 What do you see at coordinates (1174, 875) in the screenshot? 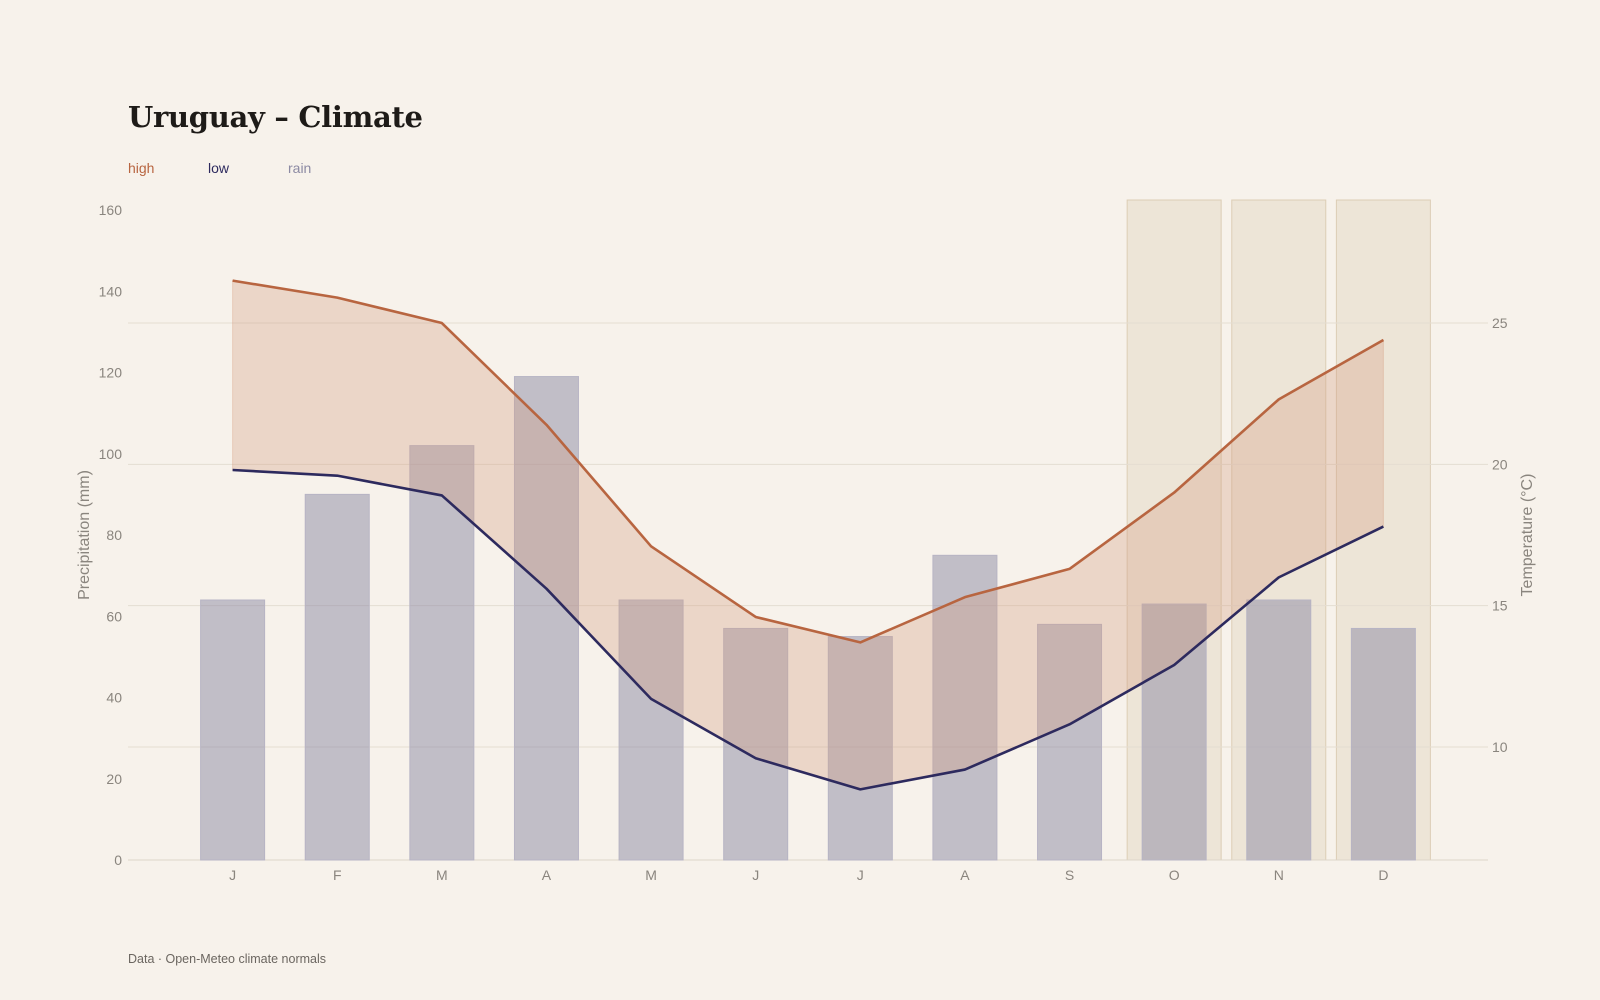
I see `x-tick-9: O` at bounding box center [1174, 875].